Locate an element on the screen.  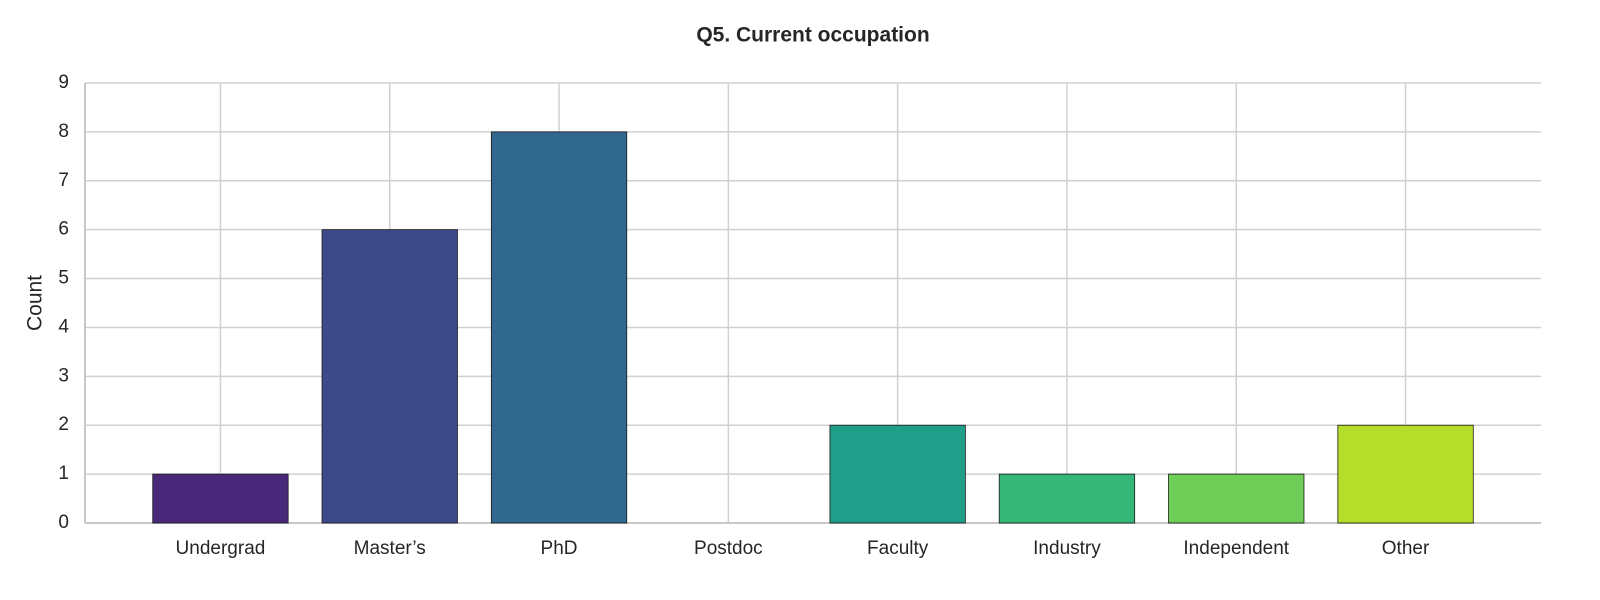
y-tick-label: 6 is located at coordinates (63, 229).